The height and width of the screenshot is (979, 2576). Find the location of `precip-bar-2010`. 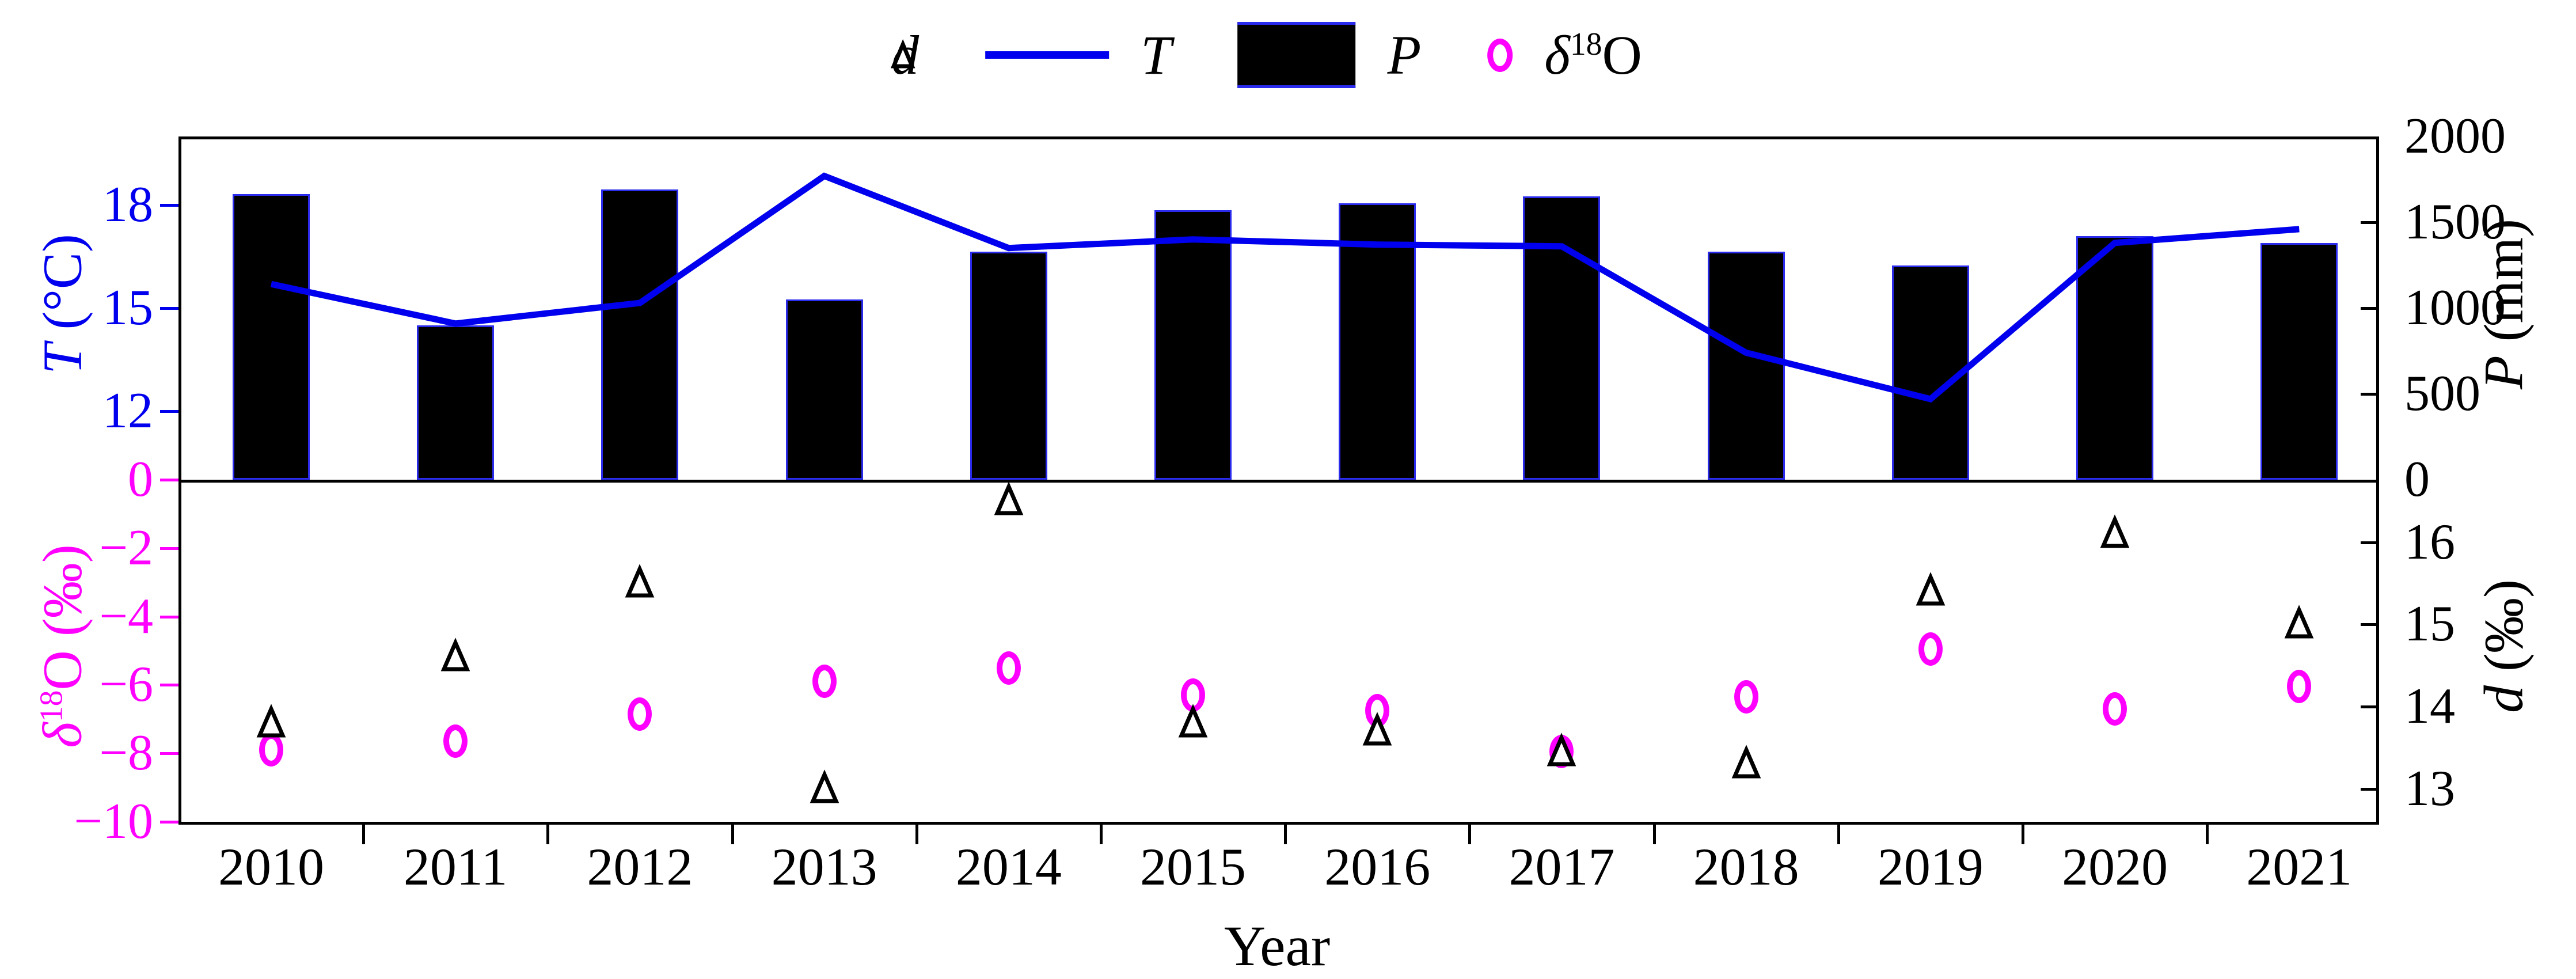

precip-bar-2010 is located at coordinates (271, 336).